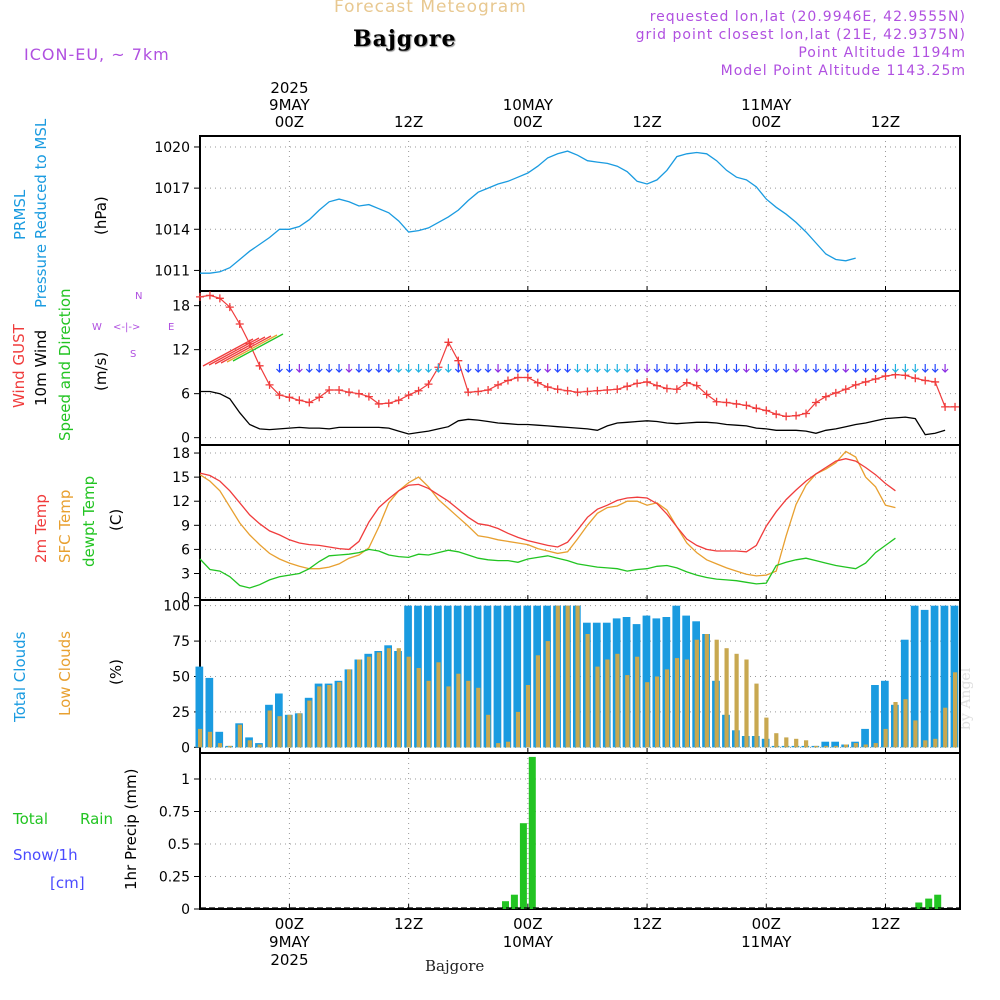 The height and width of the screenshot is (1000, 1000). I want to click on point-altitude: Point Altitude 1194m, so click(882, 53).